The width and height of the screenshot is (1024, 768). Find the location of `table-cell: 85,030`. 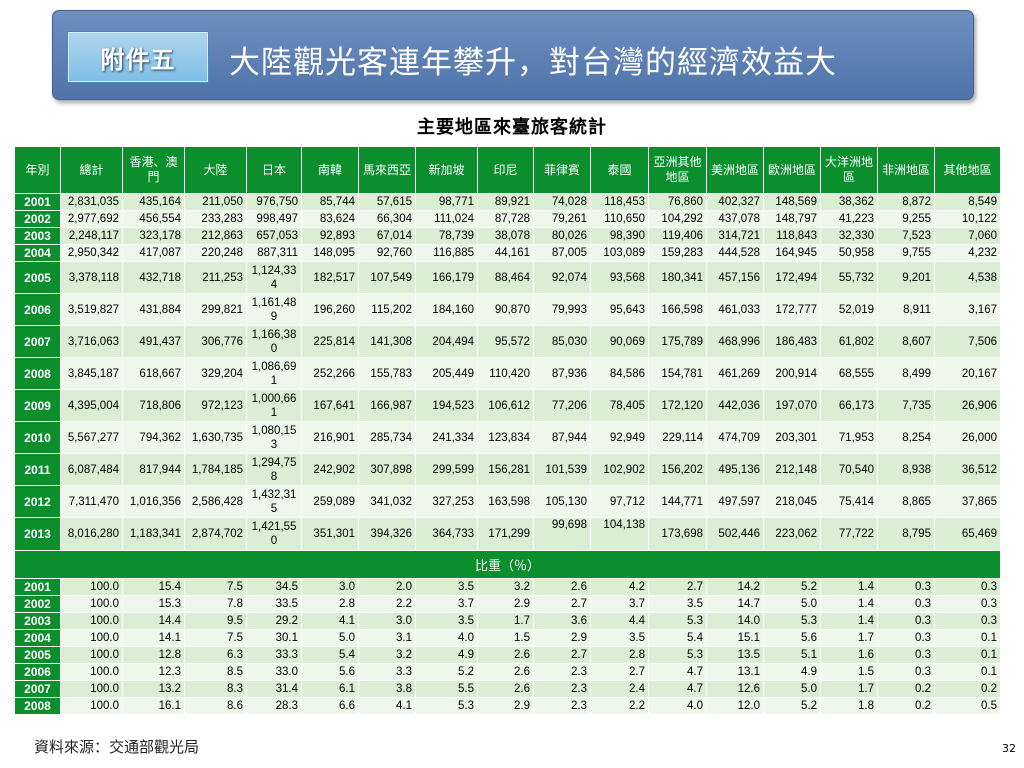

table-cell: 85,030 is located at coordinates (562, 341).